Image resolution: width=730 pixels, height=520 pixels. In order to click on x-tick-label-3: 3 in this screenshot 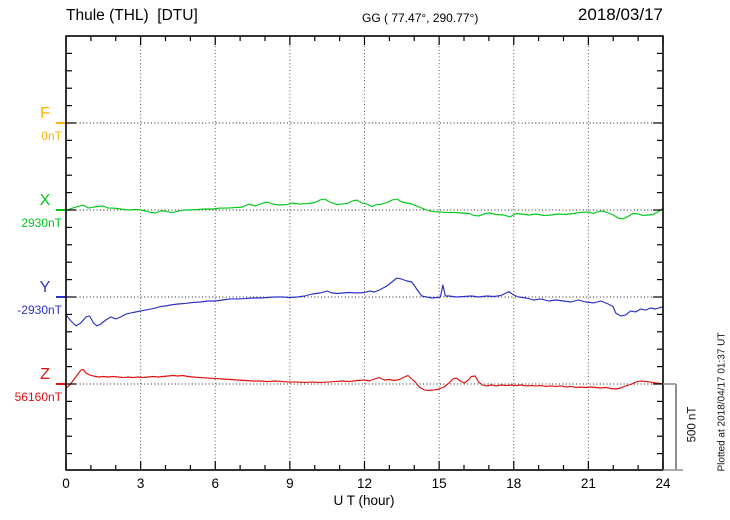, I will do `click(140, 483)`.